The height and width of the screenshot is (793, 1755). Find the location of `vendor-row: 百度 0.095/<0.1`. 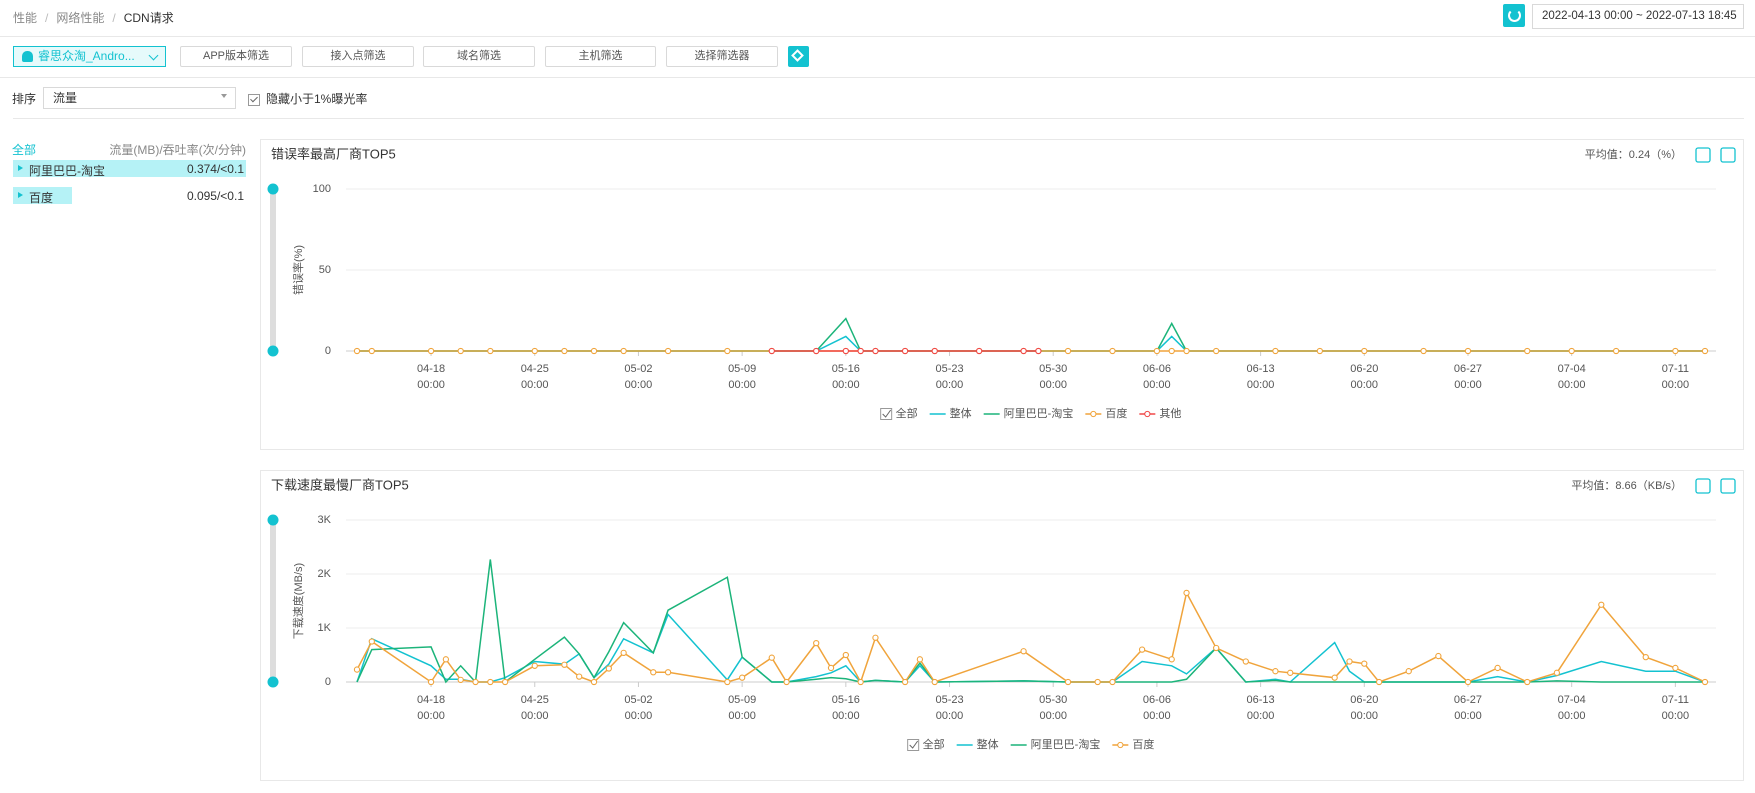

vendor-row: 百度 0.095/<0.1 is located at coordinates (129, 196).